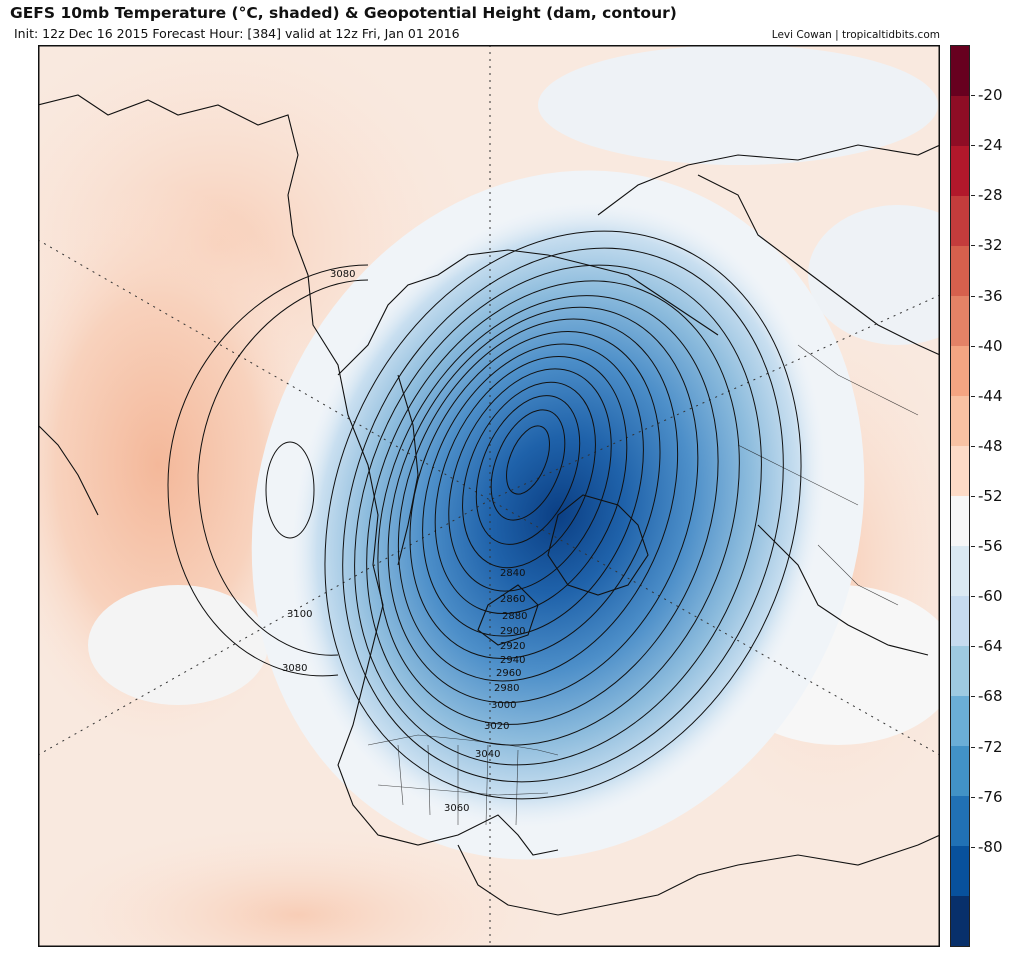  I want to click on colorbar-tick-label: -48, so click(987, 446).